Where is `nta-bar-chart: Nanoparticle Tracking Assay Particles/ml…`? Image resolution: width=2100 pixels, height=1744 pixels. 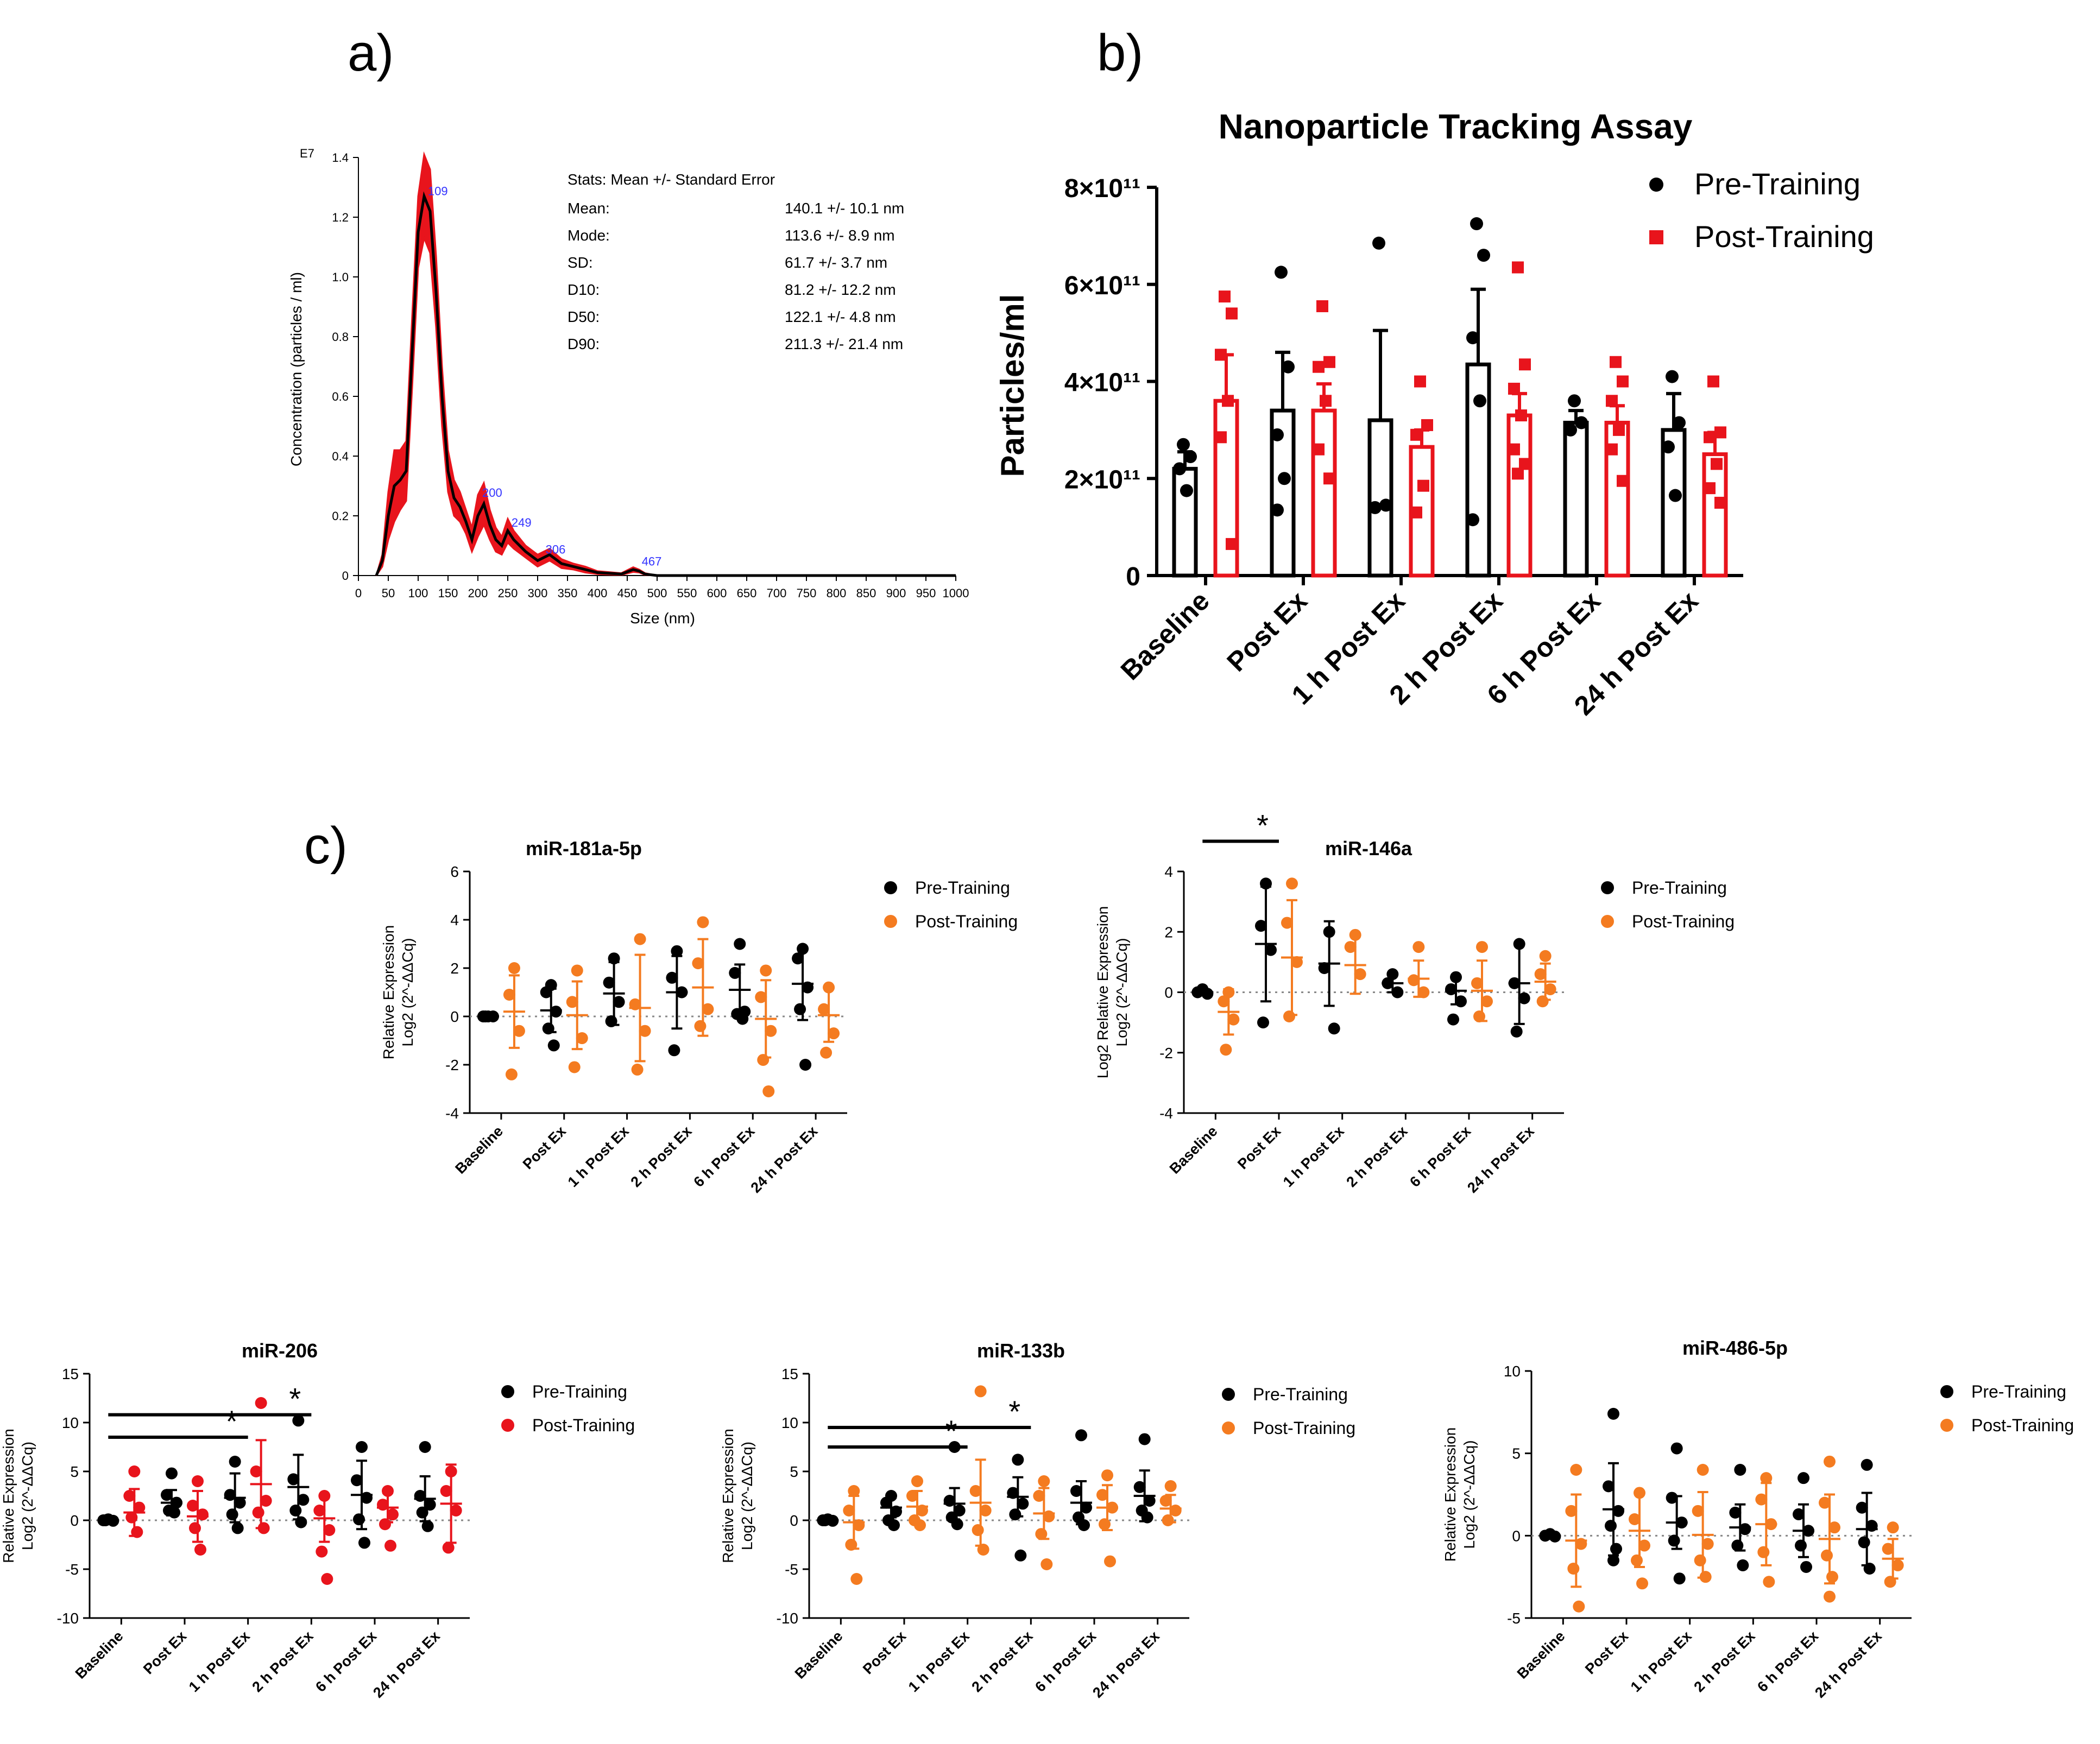 nta-bar-chart: Nanoparticle Tracking Assay Particles/ml… is located at coordinates (1434, 414).